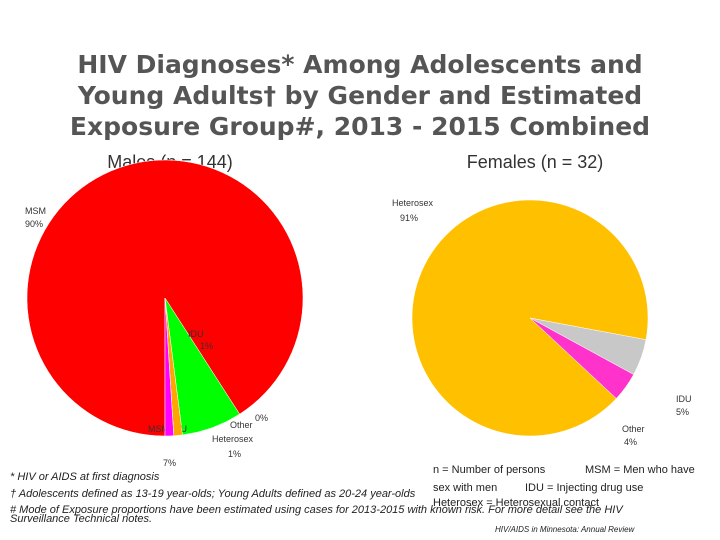  Describe the element at coordinates (516, 503) in the screenshot. I see `legend-note: Heterosex = Heterosexual contact` at that location.